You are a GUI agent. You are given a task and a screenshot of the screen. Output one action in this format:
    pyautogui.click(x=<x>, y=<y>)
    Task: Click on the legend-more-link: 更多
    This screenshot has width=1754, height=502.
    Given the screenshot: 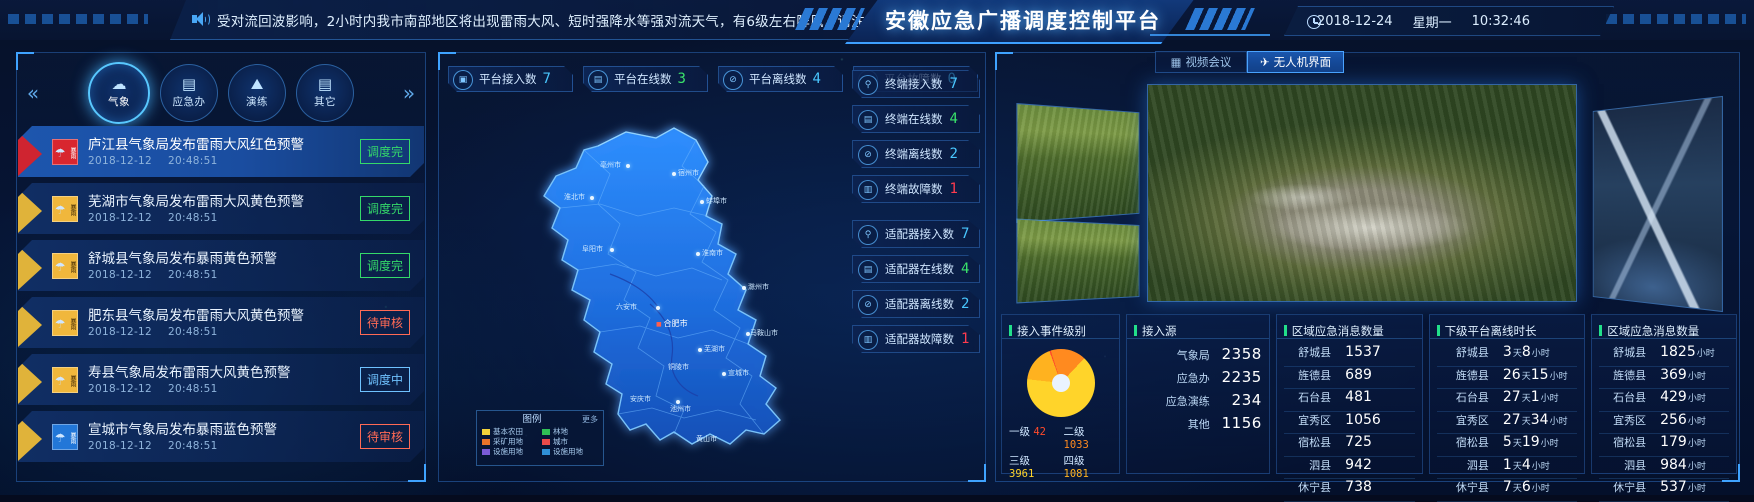 What is the action you would take?
    pyautogui.click(x=590, y=419)
    